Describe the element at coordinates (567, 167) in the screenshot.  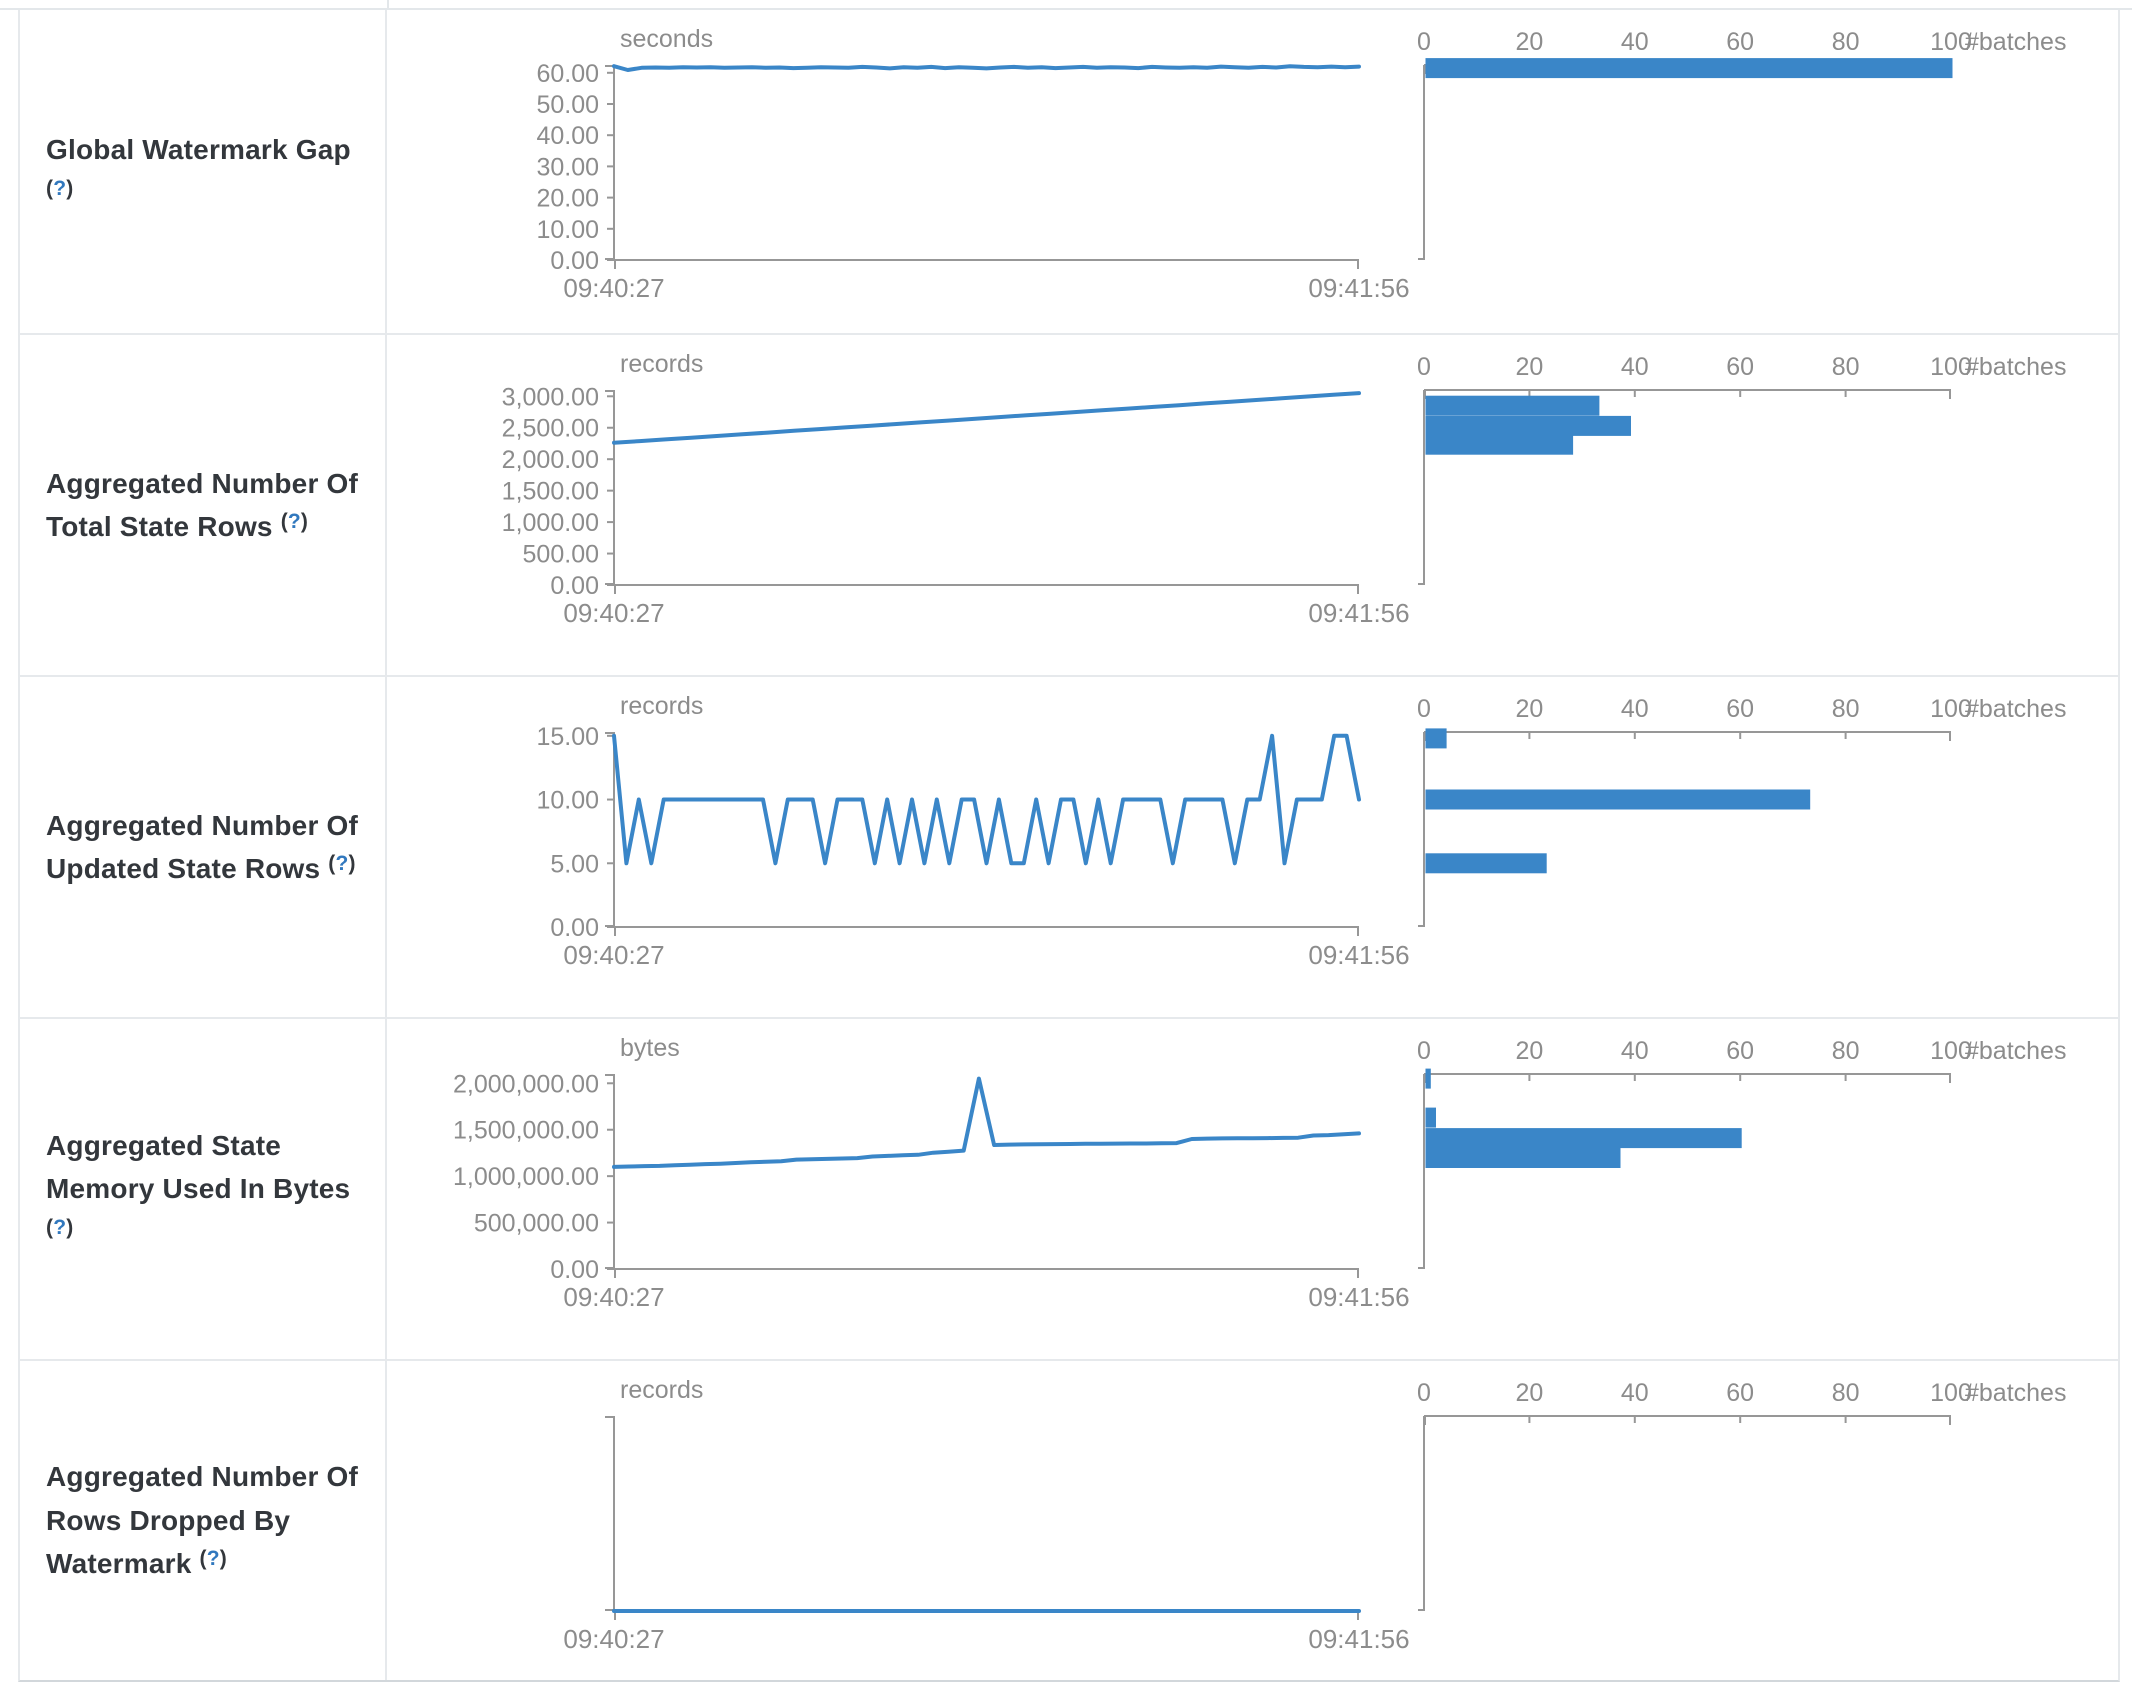
I see `y-tick-label: 30.00` at that location.